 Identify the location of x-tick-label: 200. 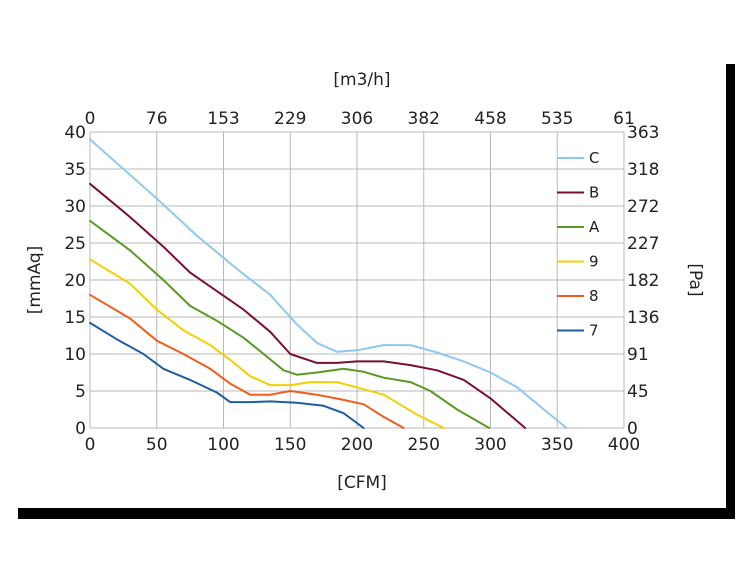
(357, 445).